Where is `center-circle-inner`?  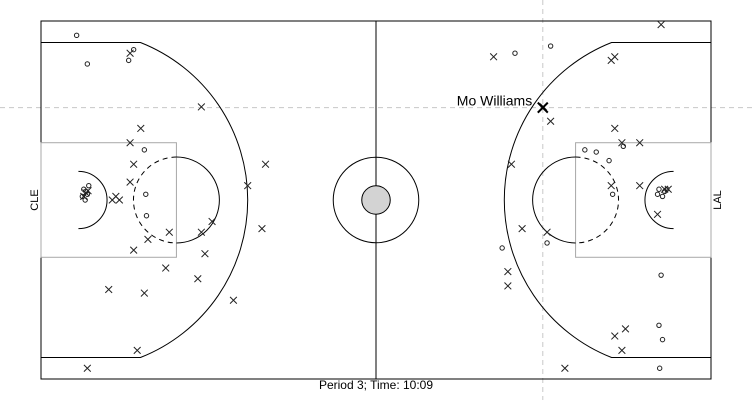
center-circle-inner is located at coordinates (376, 200).